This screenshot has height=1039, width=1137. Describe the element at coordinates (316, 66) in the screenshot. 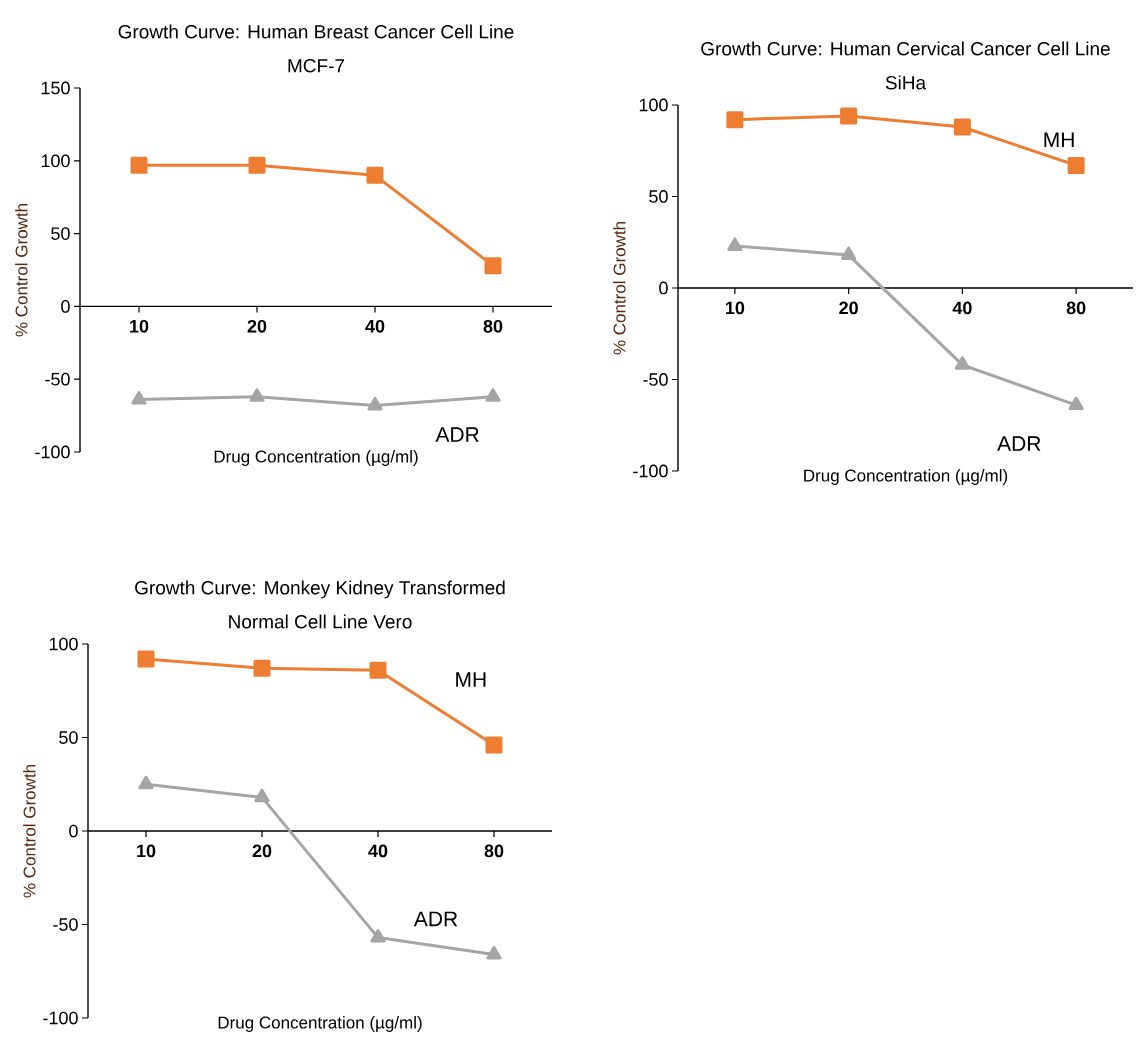

I see `chart-subtitle: MCF-7` at that location.